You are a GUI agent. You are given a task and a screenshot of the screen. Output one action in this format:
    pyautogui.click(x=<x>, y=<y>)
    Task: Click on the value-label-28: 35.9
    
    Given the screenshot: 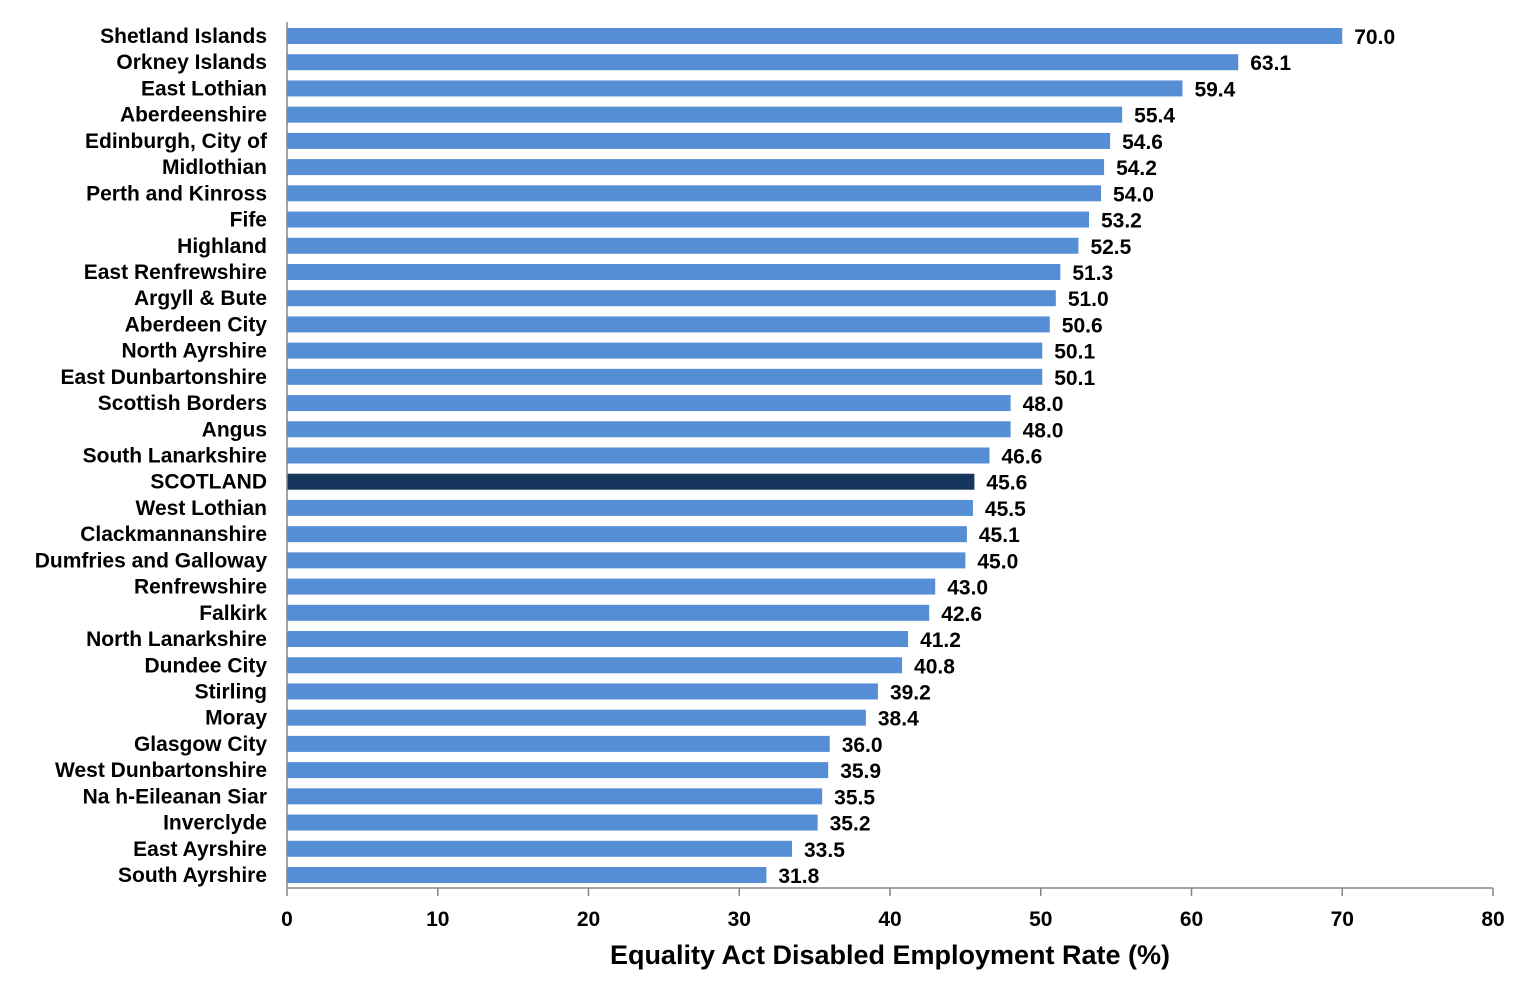 What is the action you would take?
    pyautogui.click(x=860, y=771)
    